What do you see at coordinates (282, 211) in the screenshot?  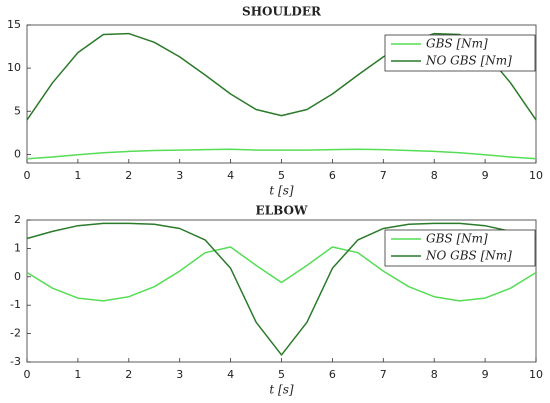 I see `chart-title: ELBOW` at bounding box center [282, 211].